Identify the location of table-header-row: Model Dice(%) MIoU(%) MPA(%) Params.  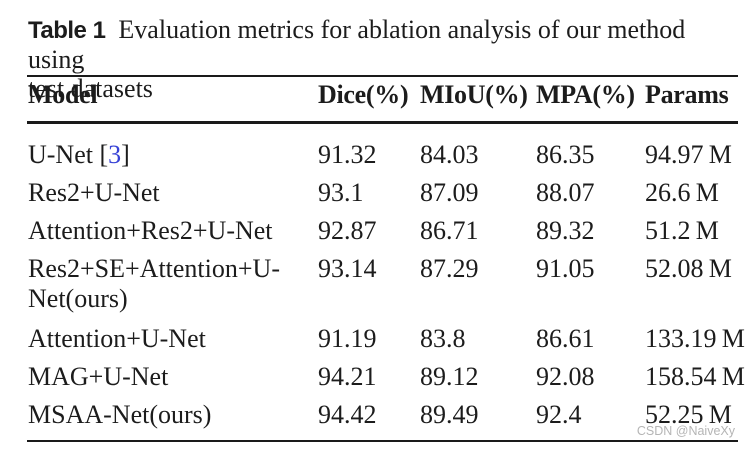
(383, 95).